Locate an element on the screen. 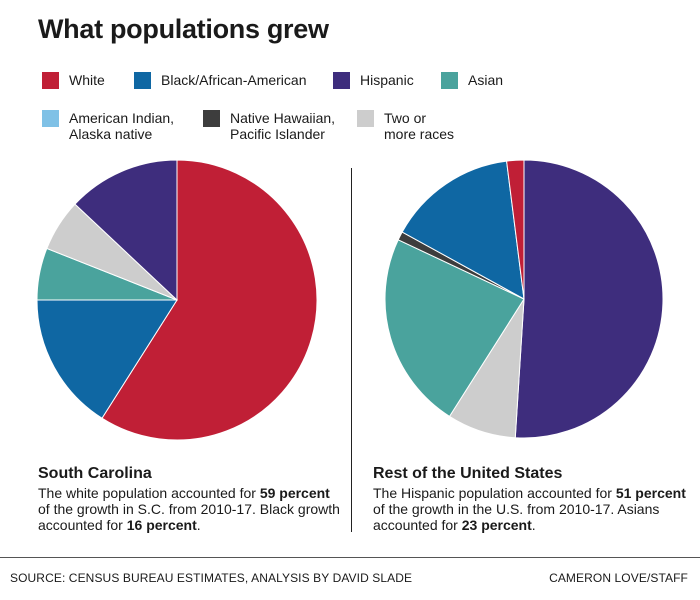  legend-item: White is located at coordinates (73, 80).